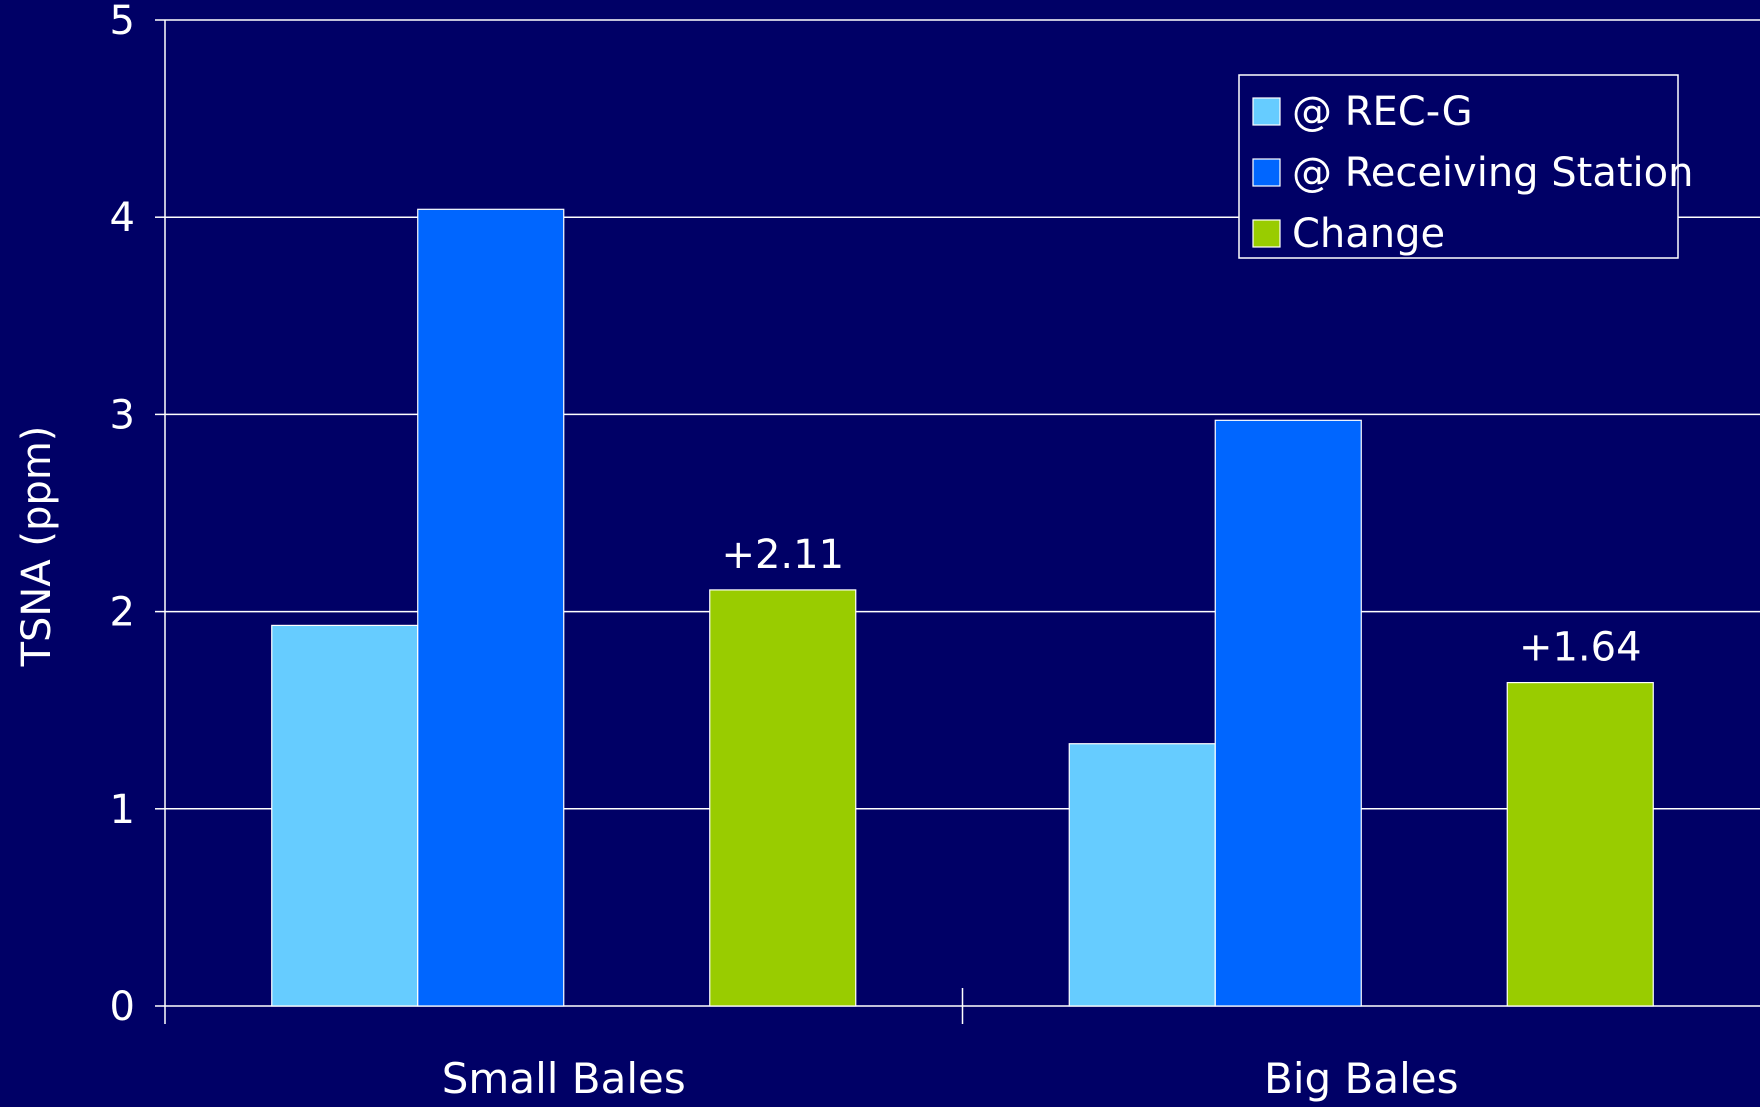  What do you see at coordinates (122, 415) in the screenshot?
I see `y-tick-label: 3` at bounding box center [122, 415].